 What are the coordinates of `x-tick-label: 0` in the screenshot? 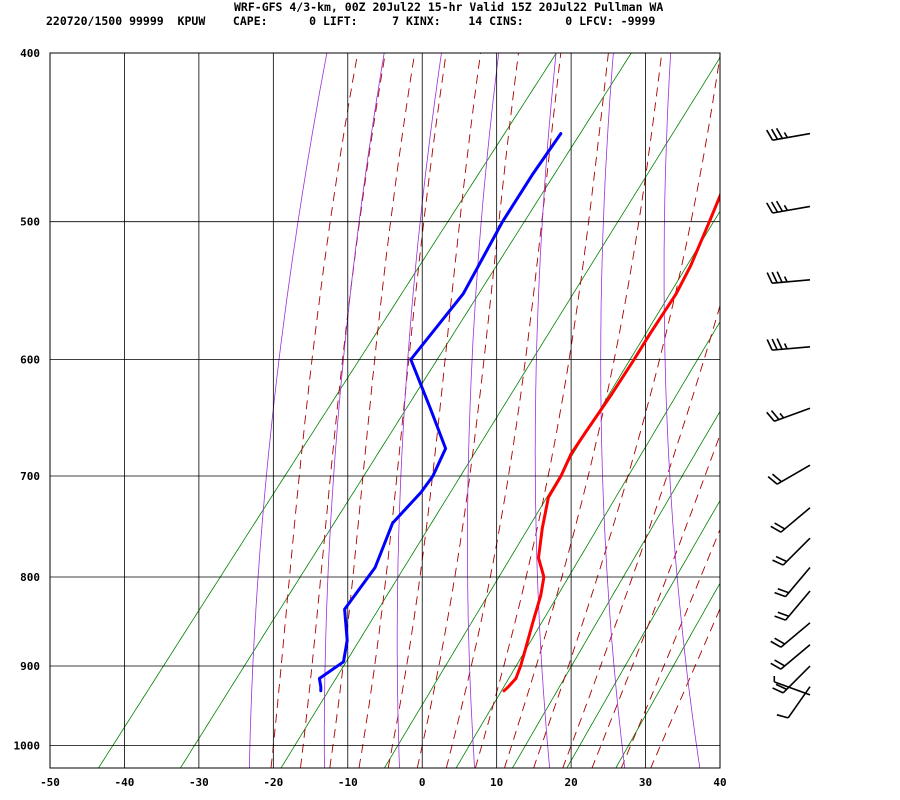 It's located at (422, 782).